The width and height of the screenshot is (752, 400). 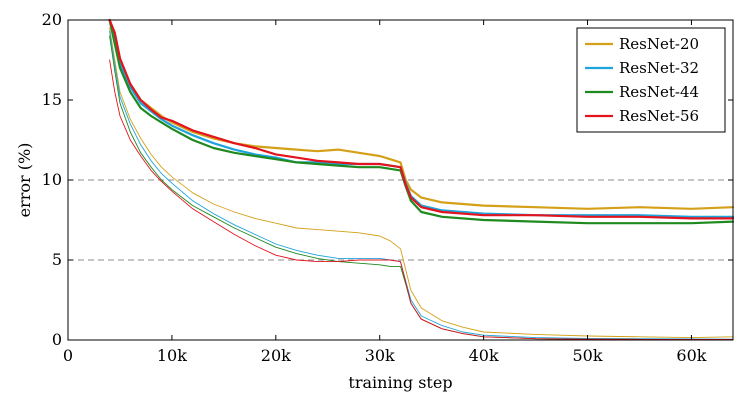 I want to click on x-tick-label: 50k, so click(x=588, y=355).